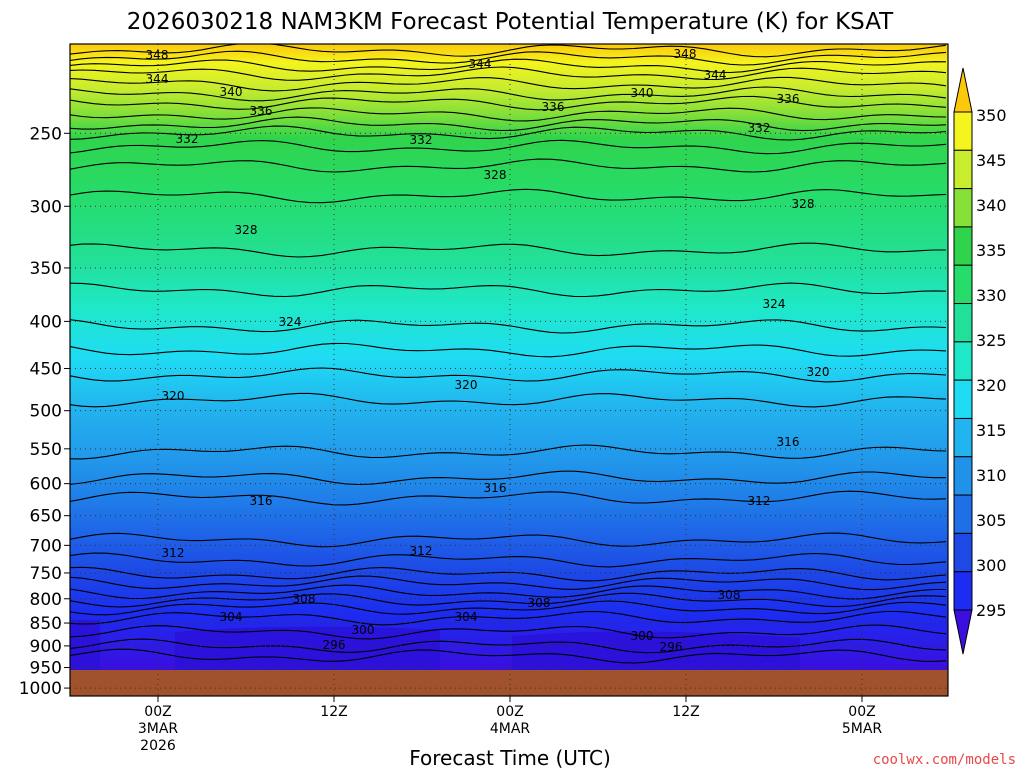 The image size is (1024, 768). Describe the element at coordinates (46, 134) in the screenshot. I see `y-tick-label: 250` at that location.